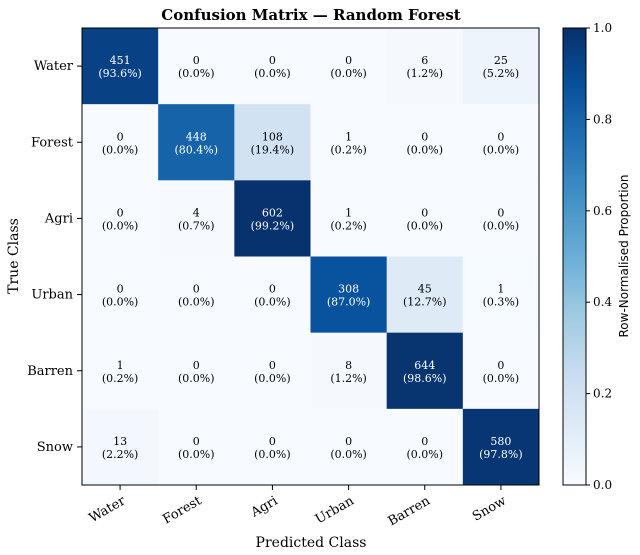  Describe the element at coordinates (182, 510) in the screenshot. I see `x-tick-label: Forest` at that location.